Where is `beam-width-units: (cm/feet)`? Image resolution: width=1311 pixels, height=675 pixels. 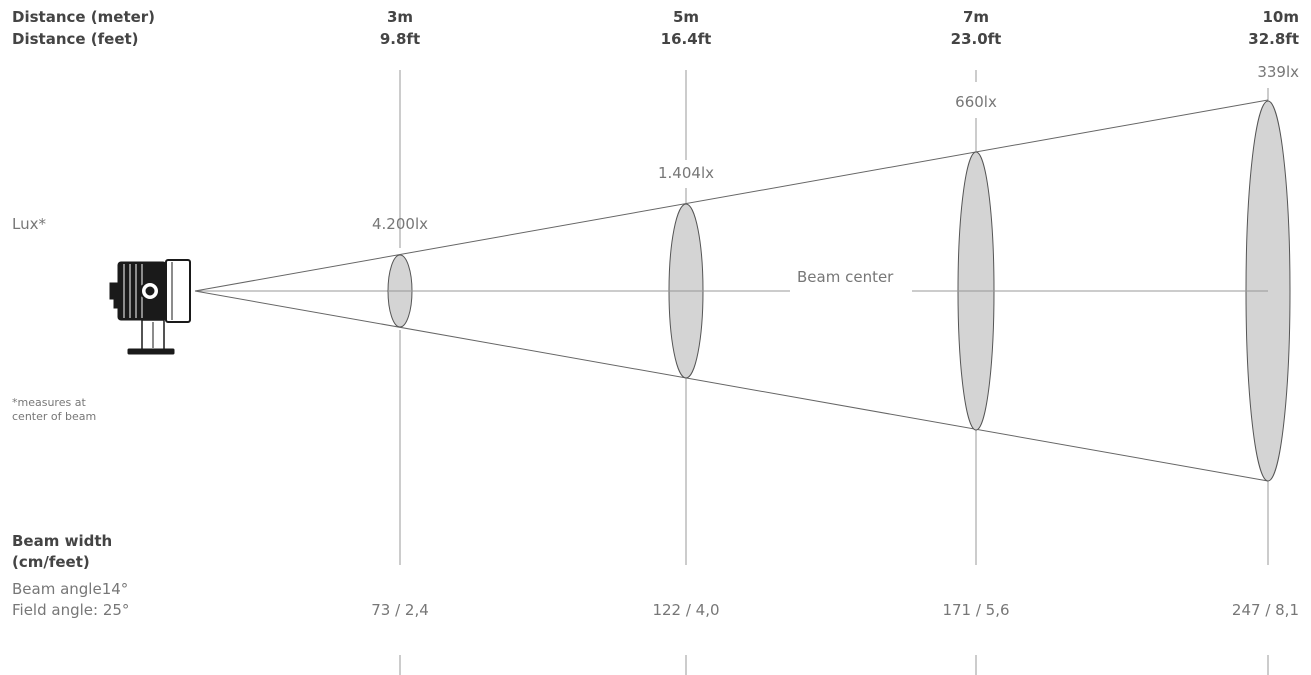 beam-width-units: (cm/feet) is located at coordinates (51, 562).